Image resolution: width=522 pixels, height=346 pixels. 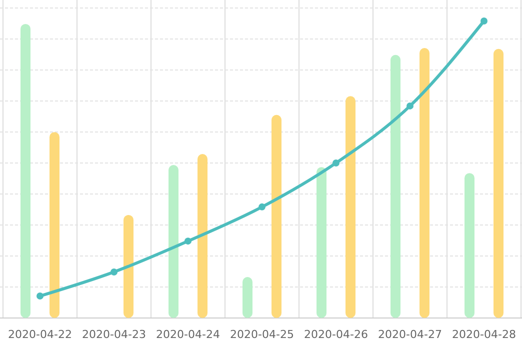 What do you see at coordinates (262, 334) in the screenshot?
I see `x-tick-label: 2020-04-25` at bounding box center [262, 334].